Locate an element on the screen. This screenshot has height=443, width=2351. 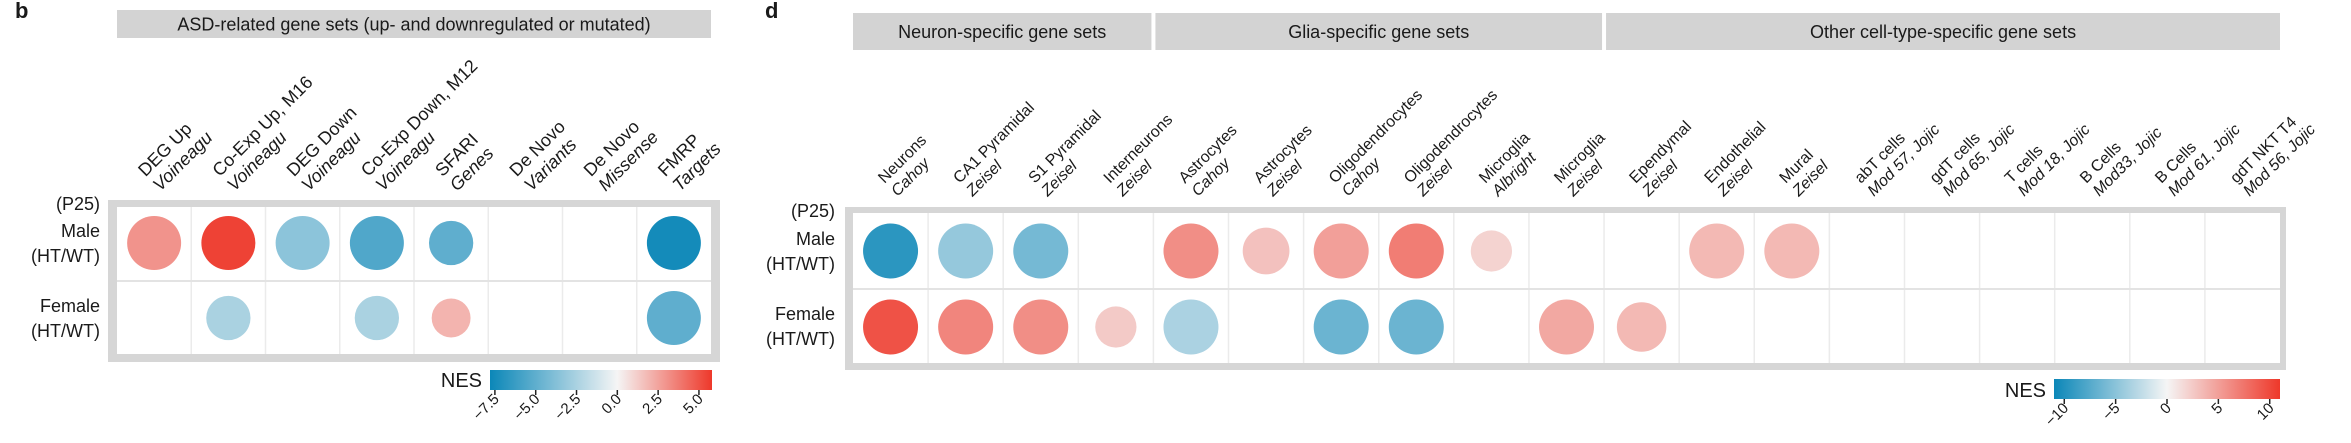
colorbar-tick-label: 2.5 is located at coordinates (652, 404).